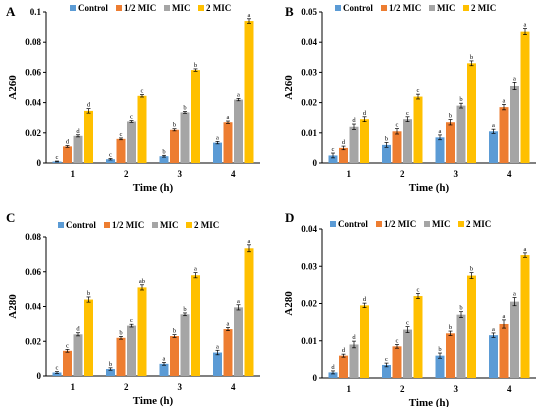 Image resolution: width=550 pixels, height=407 pixels. I want to click on y-tick-label: 0.01, so click(309, 133).